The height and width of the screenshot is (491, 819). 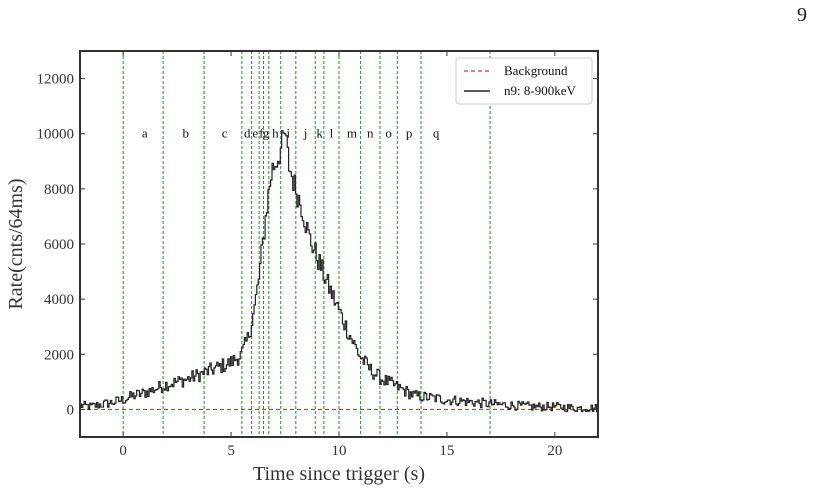 I want to click on x-axis-title: Time since trigger (s), so click(x=339, y=474).